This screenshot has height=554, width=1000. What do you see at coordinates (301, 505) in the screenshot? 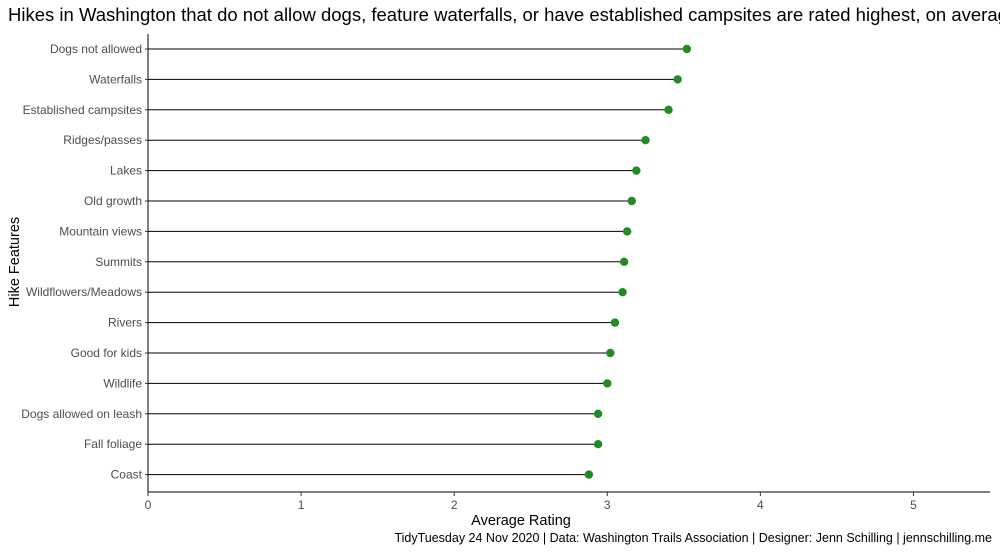
I see `x-tick-label: 1` at bounding box center [301, 505].